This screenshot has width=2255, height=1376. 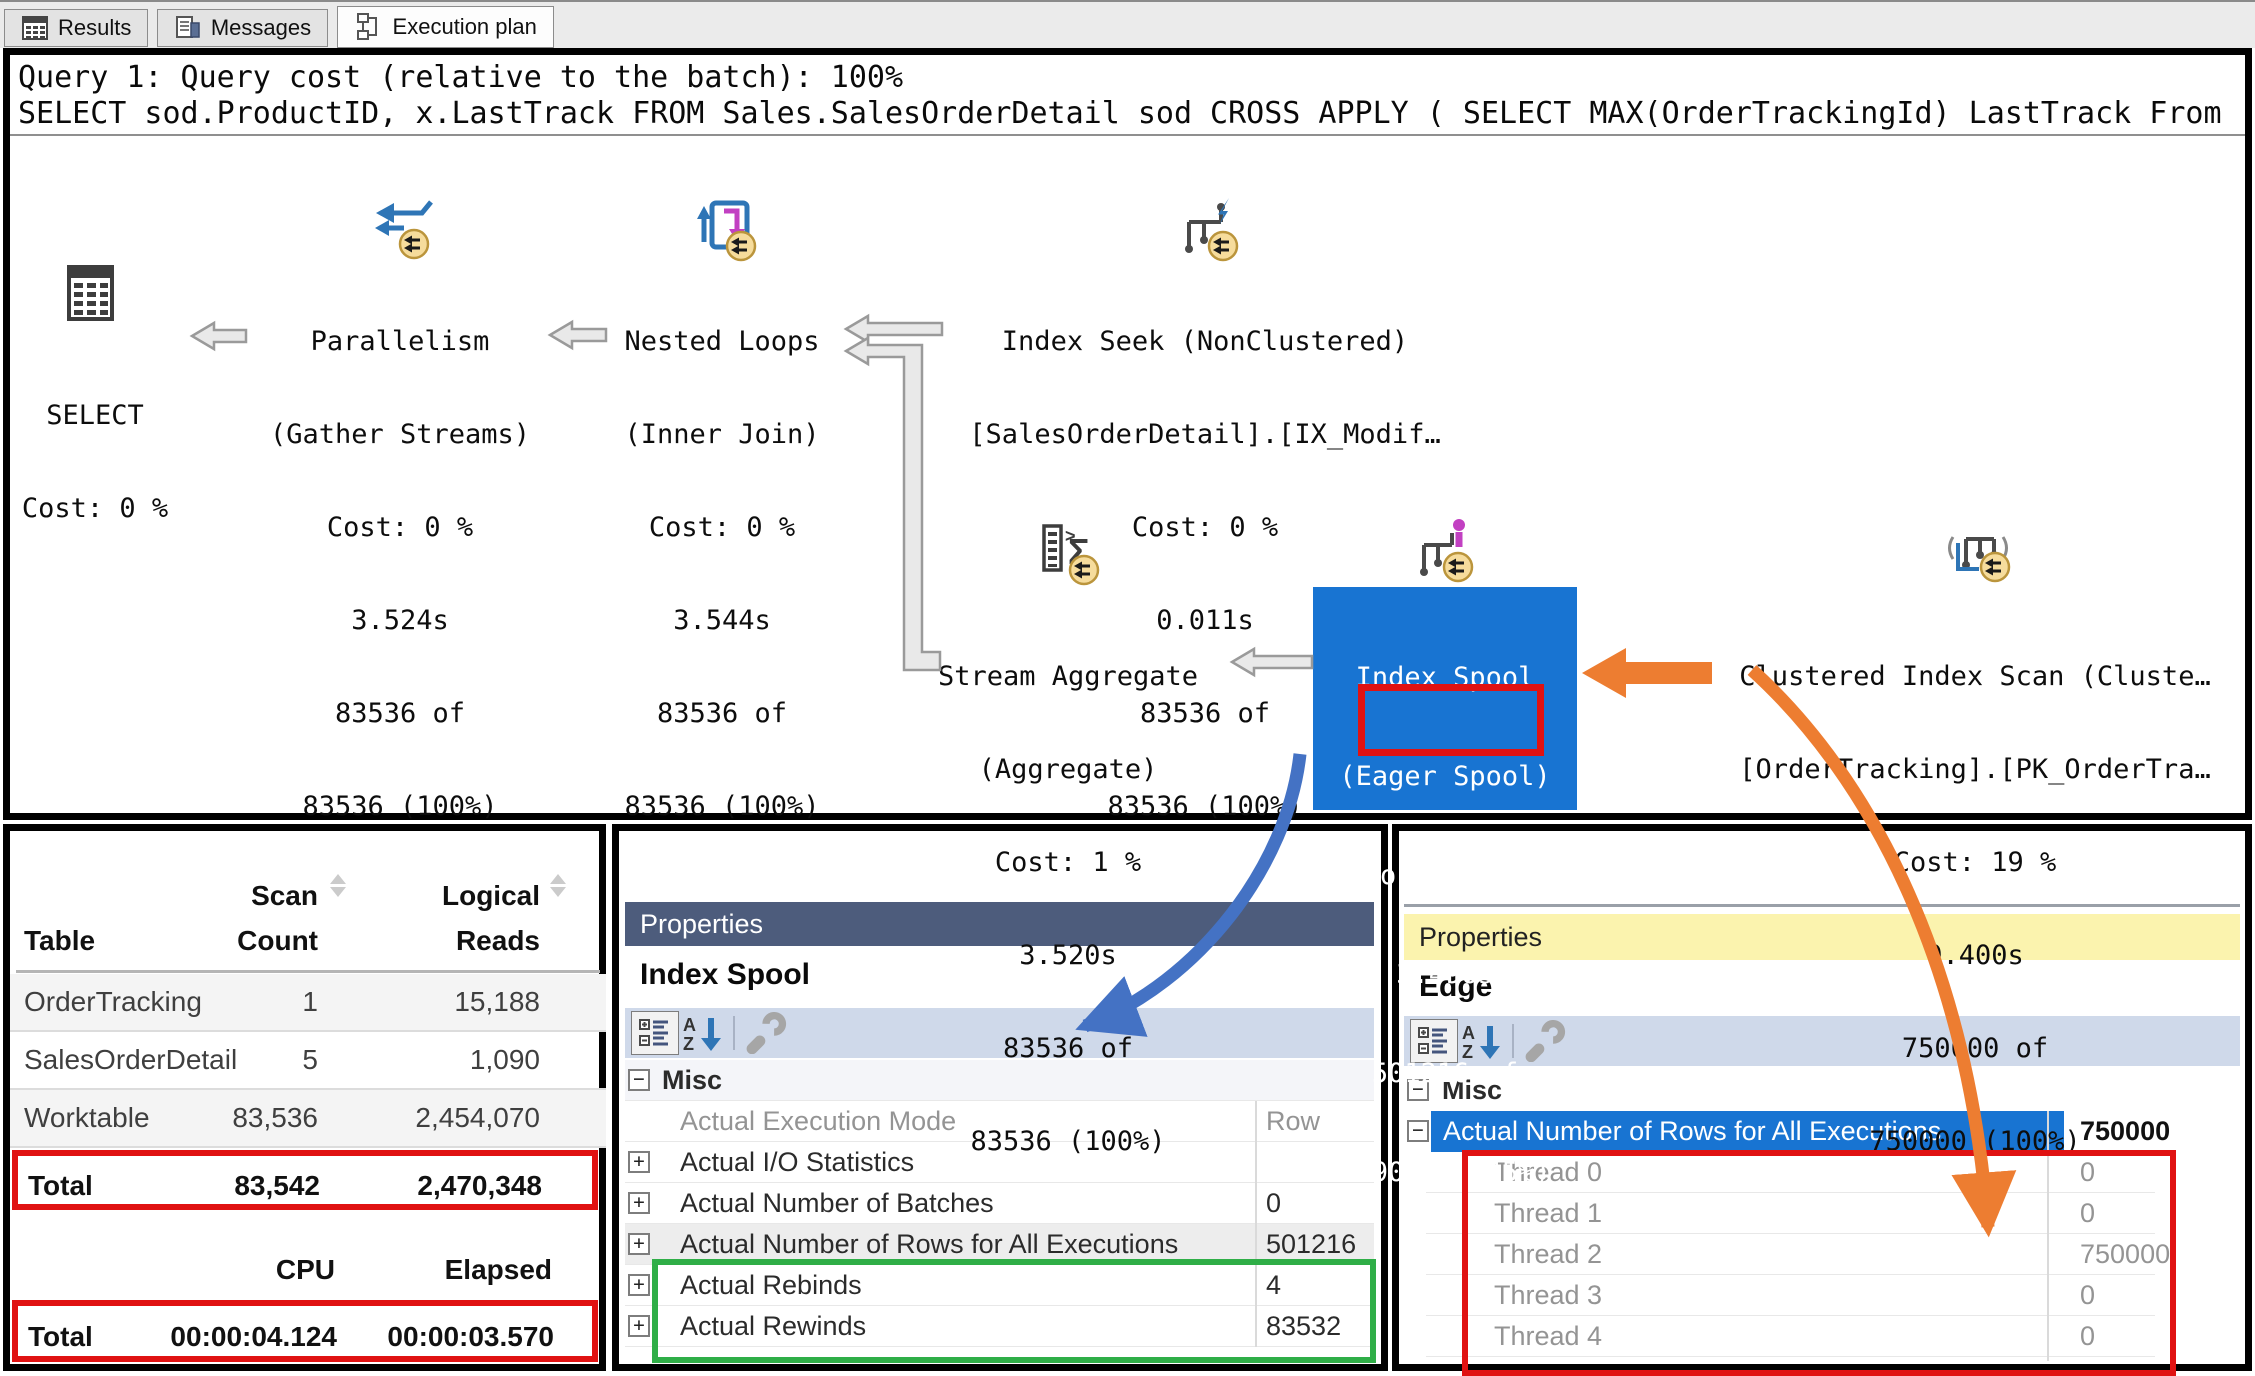 What do you see at coordinates (999, 1285) in the screenshot?
I see `properties-row-actual-rebinds: + Actual Rebinds 4` at bounding box center [999, 1285].